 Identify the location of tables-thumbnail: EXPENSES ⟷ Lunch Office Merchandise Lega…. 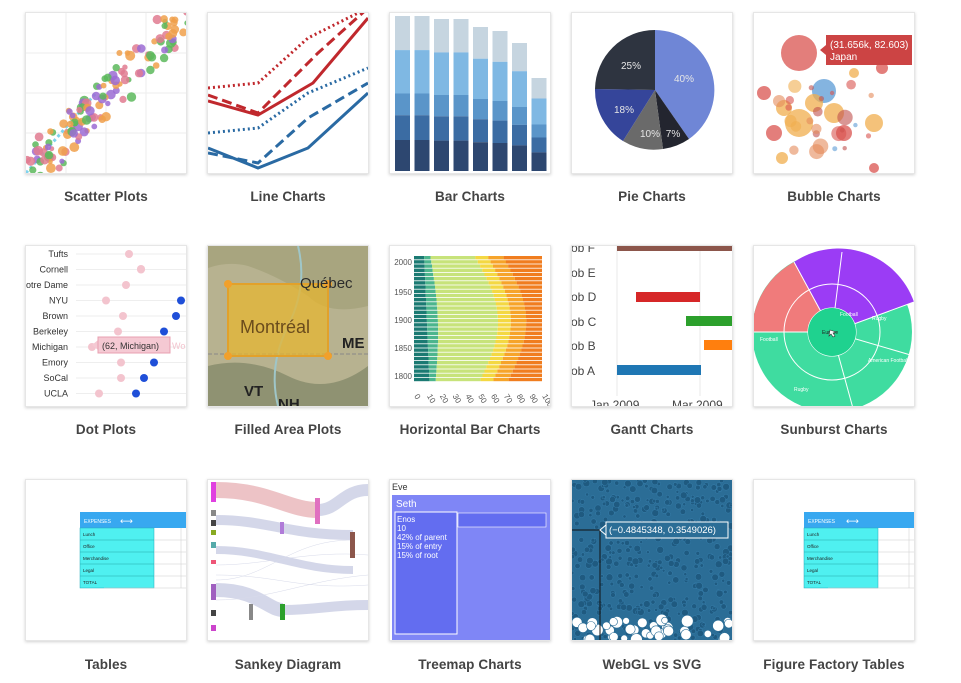
(106, 560).